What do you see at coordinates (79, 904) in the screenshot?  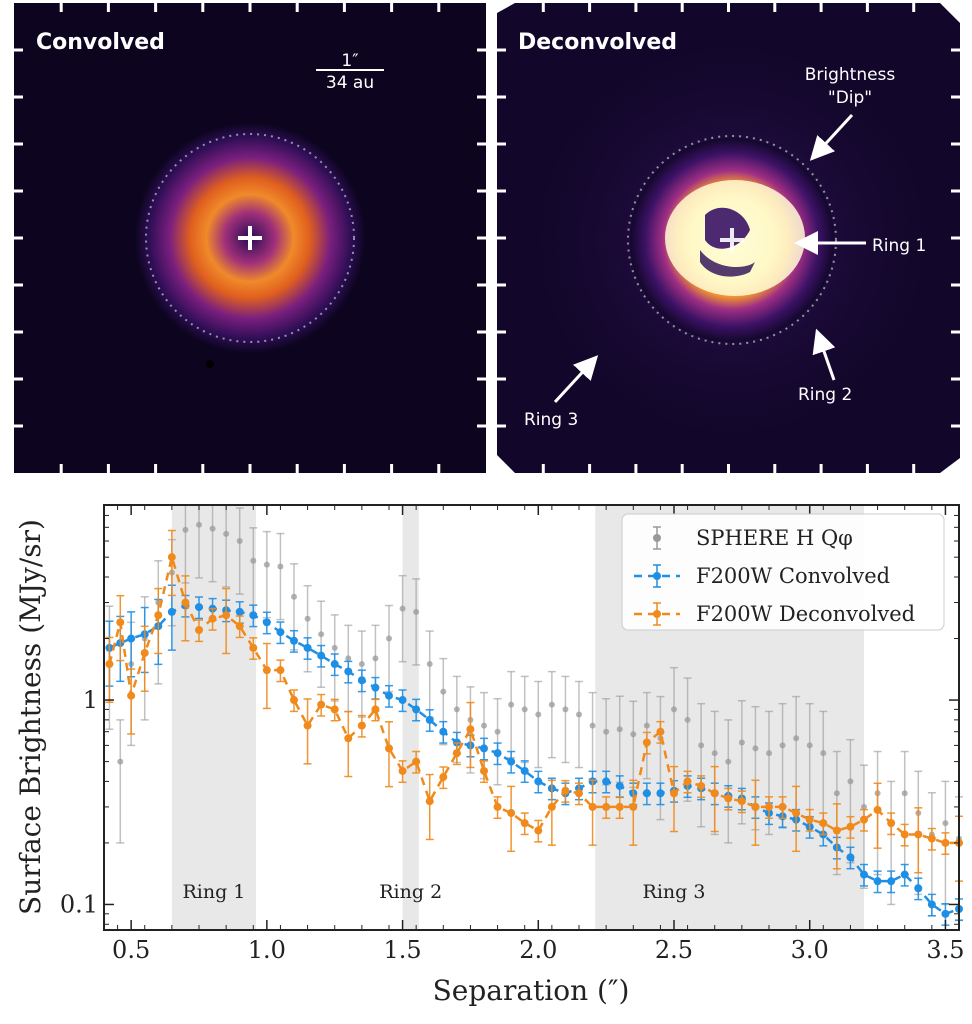 I see `y-tick-label: 0.1` at bounding box center [79, 904].